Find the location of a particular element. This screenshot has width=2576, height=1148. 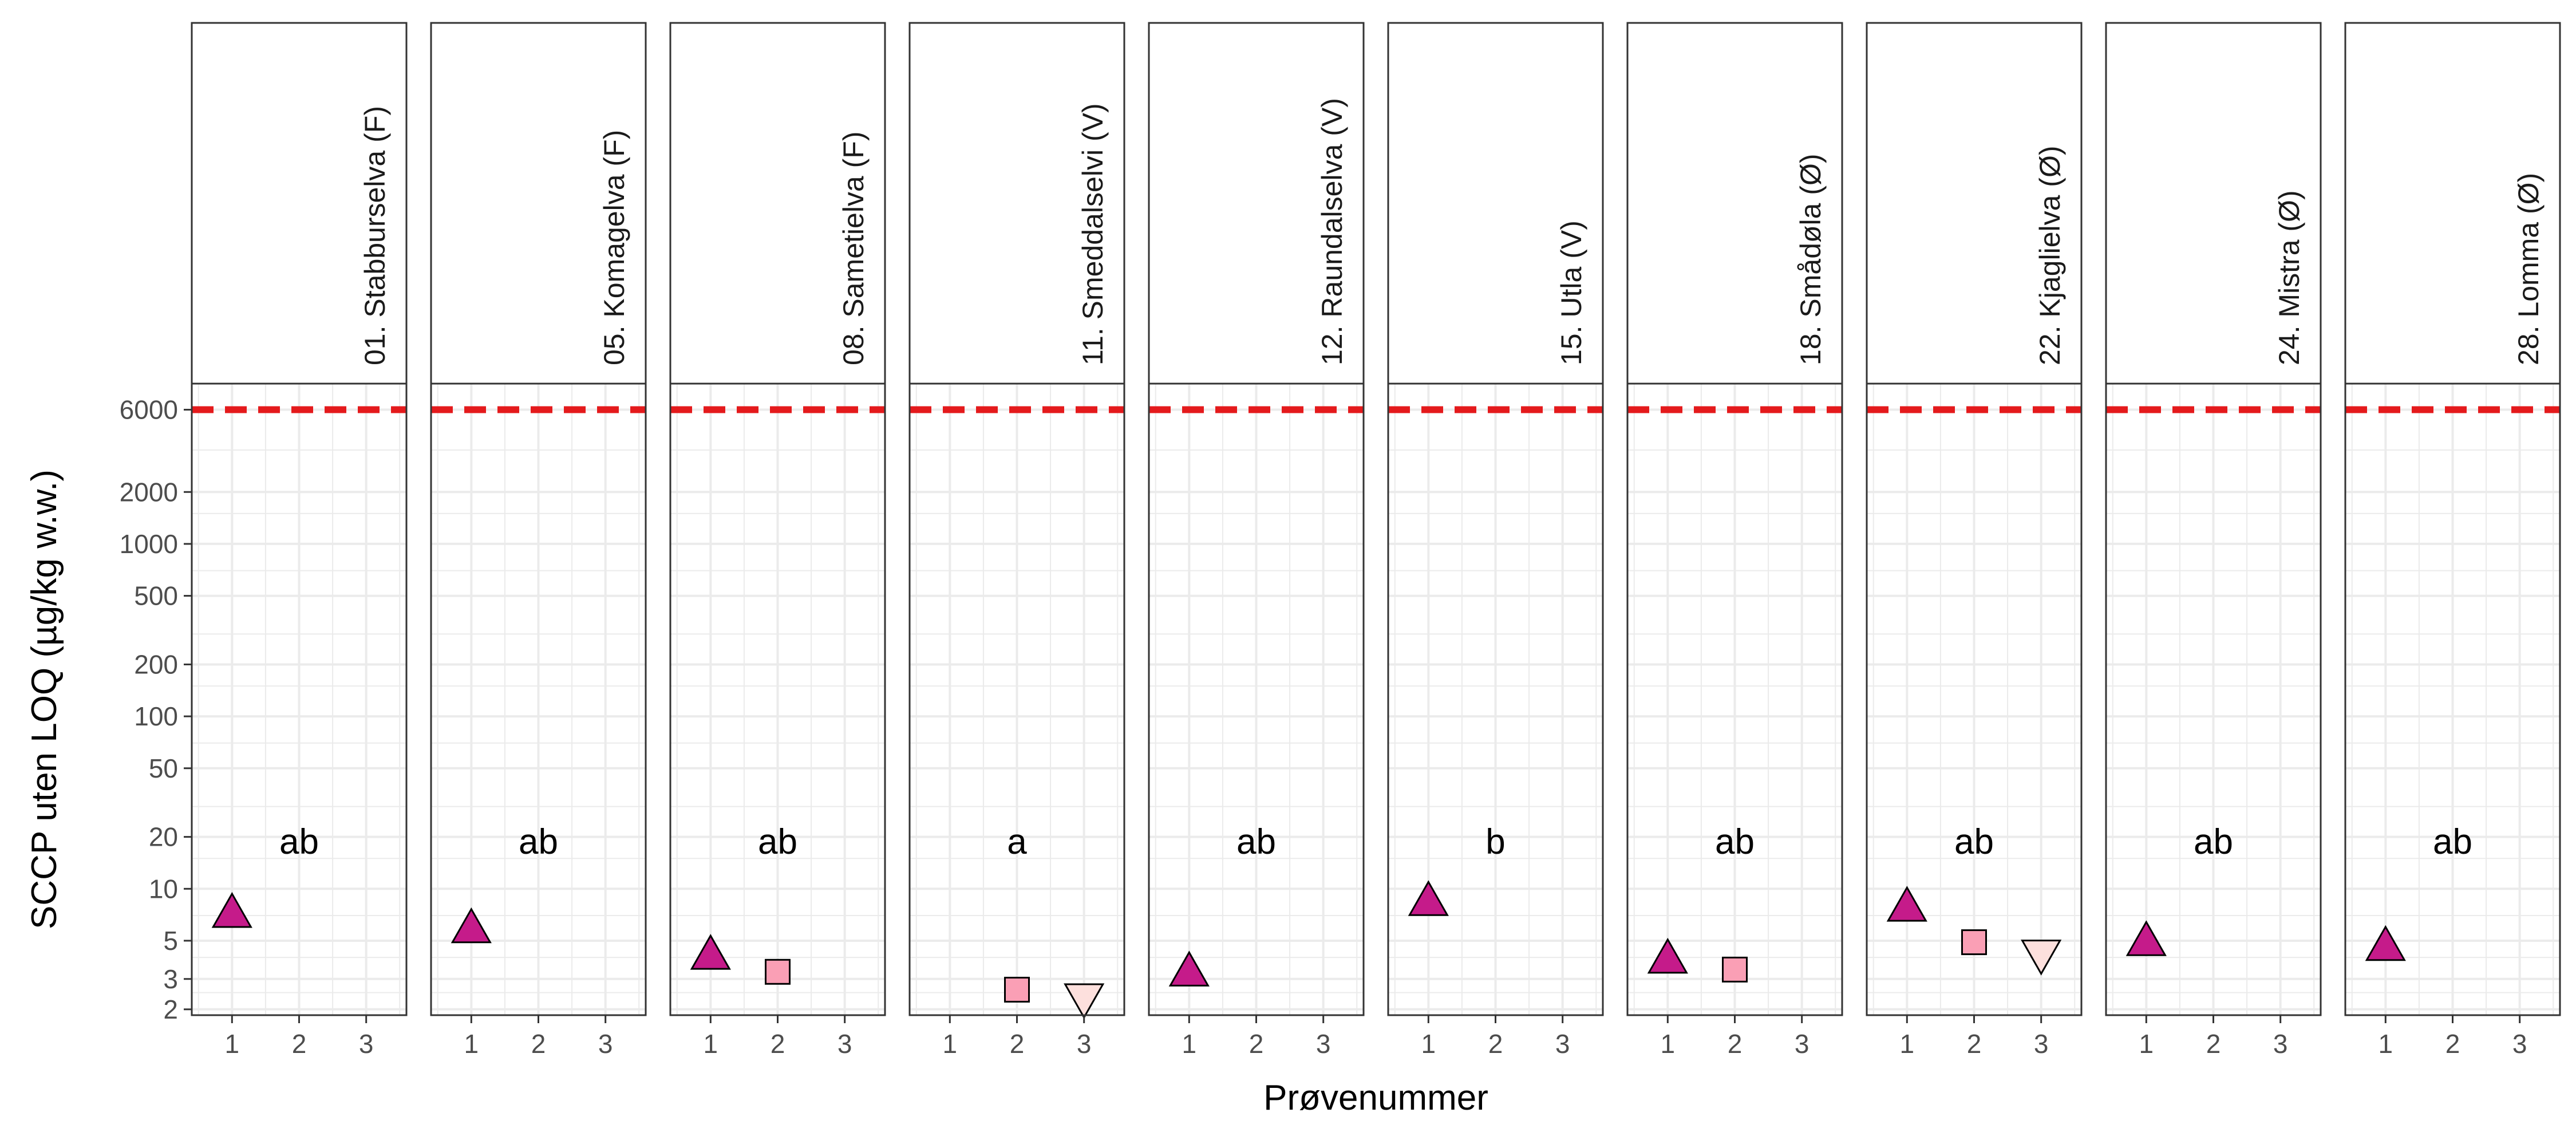

y-tick-label: 200 is located at coordinates (156, 664).